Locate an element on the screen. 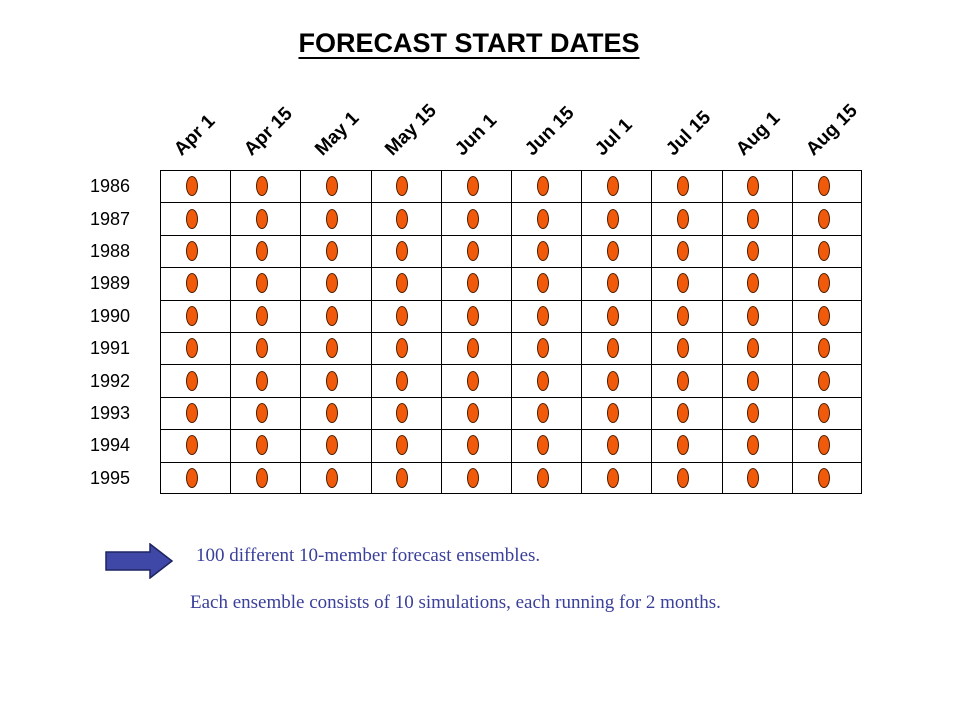 The width and height of the screenshot is (960, 720). row-label: 1993 is located at coordinates (110, 413).